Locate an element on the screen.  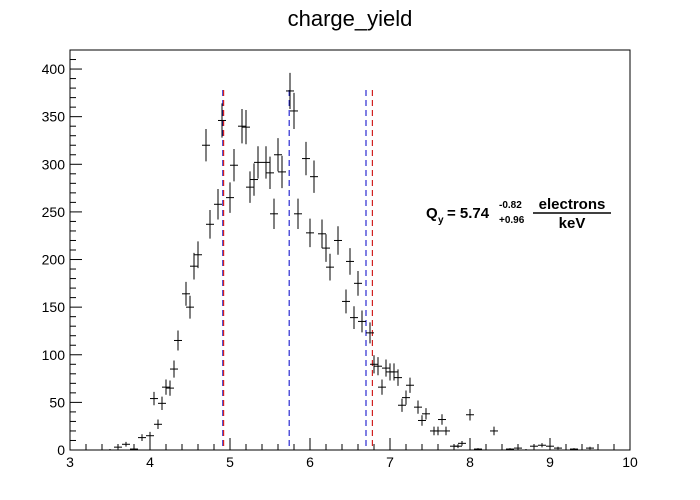
x-tick-label: 8 is located at coordinates (470, 462).